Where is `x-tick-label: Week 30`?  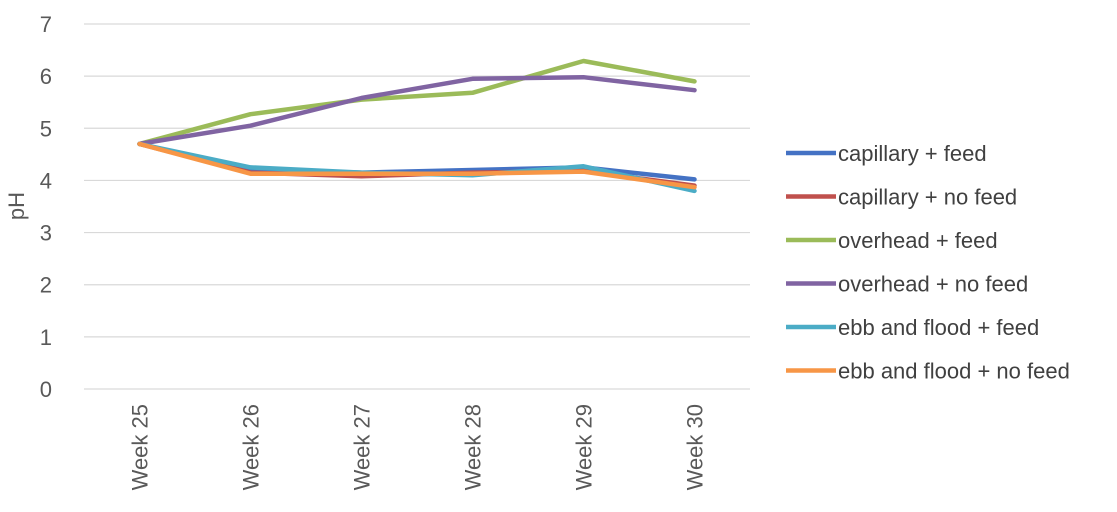 x-tick-label: Week 30 is located at coordinates (695, 447).